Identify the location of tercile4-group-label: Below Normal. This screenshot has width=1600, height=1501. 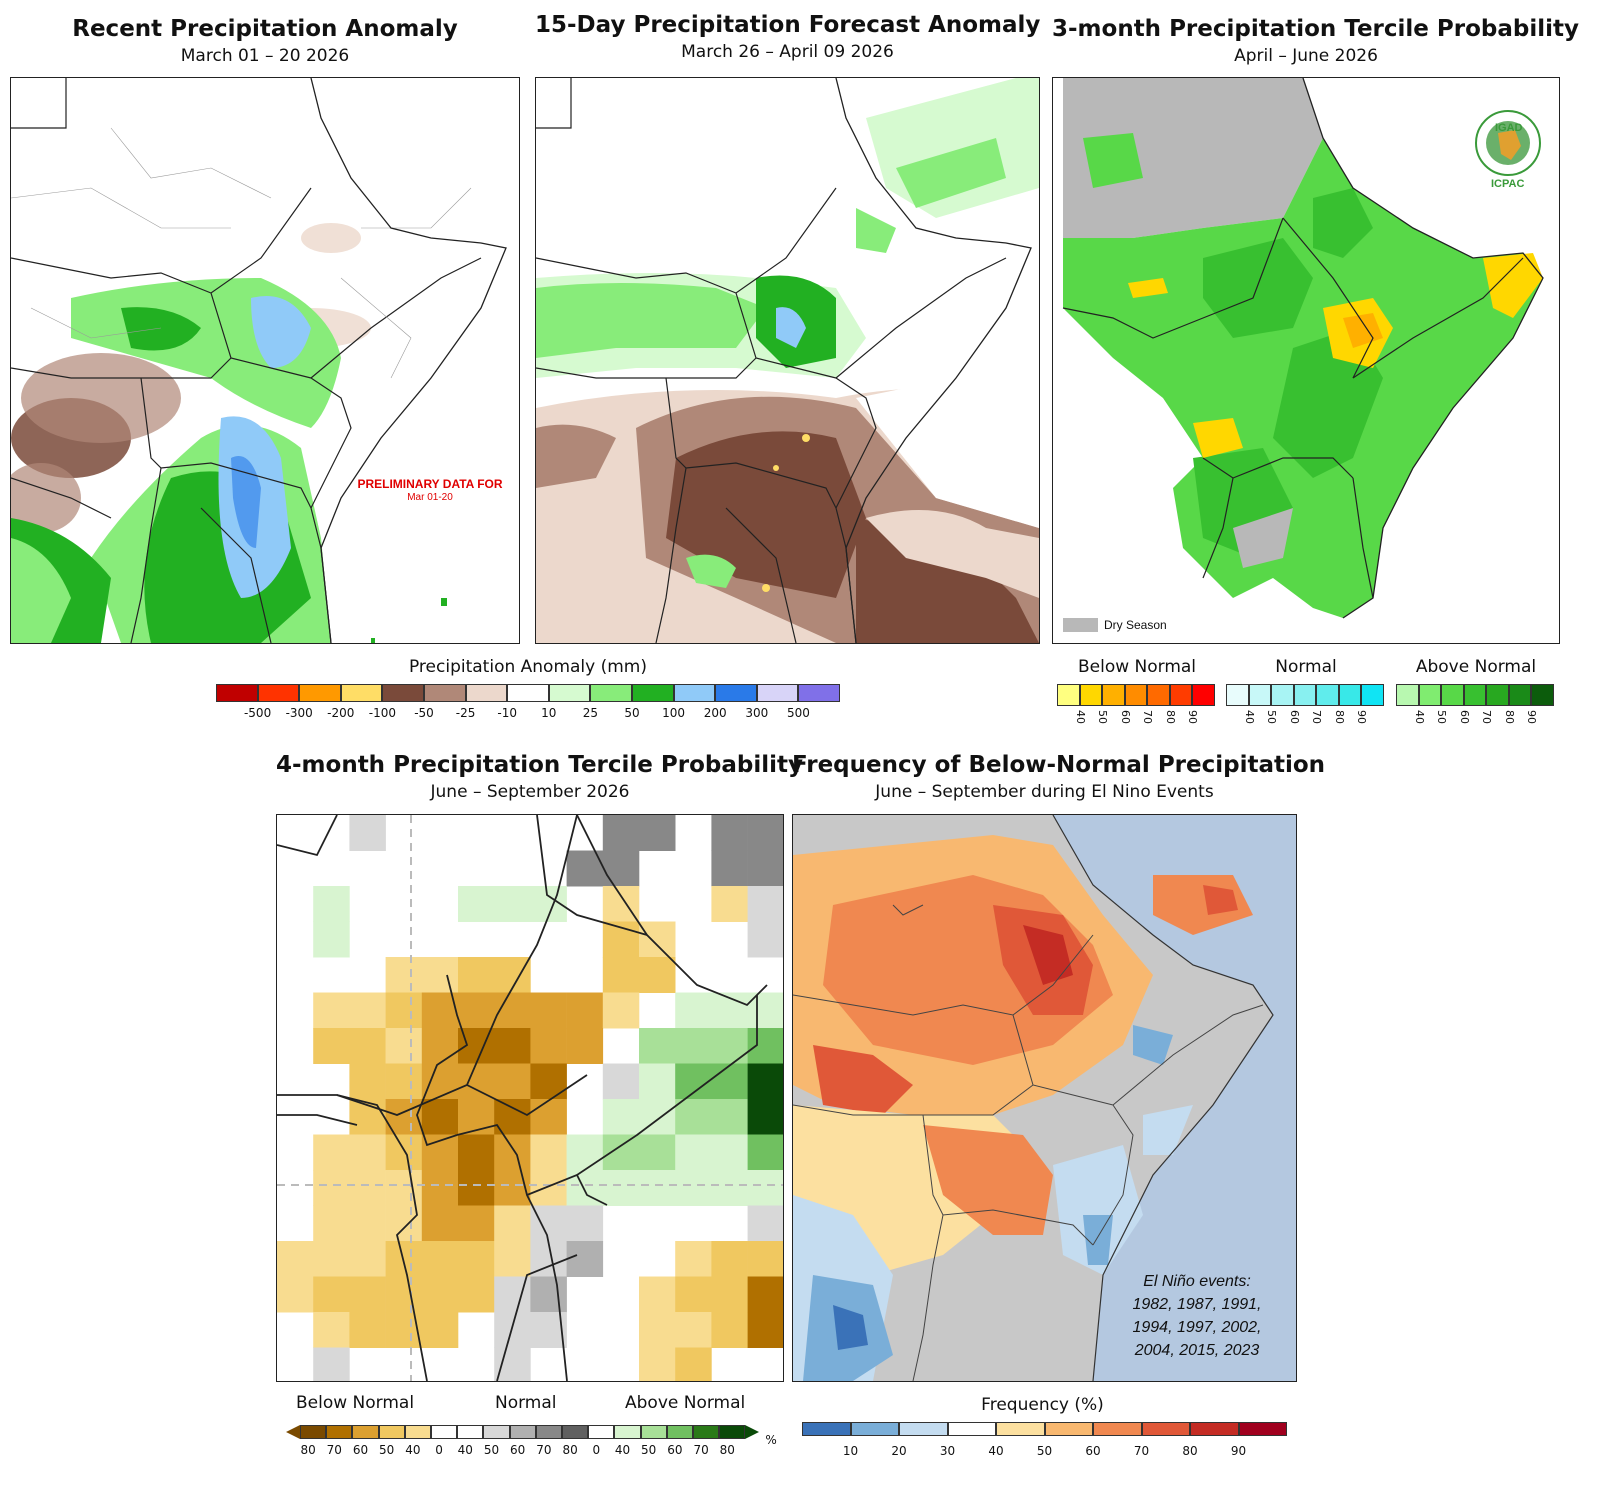
(355, 1403).